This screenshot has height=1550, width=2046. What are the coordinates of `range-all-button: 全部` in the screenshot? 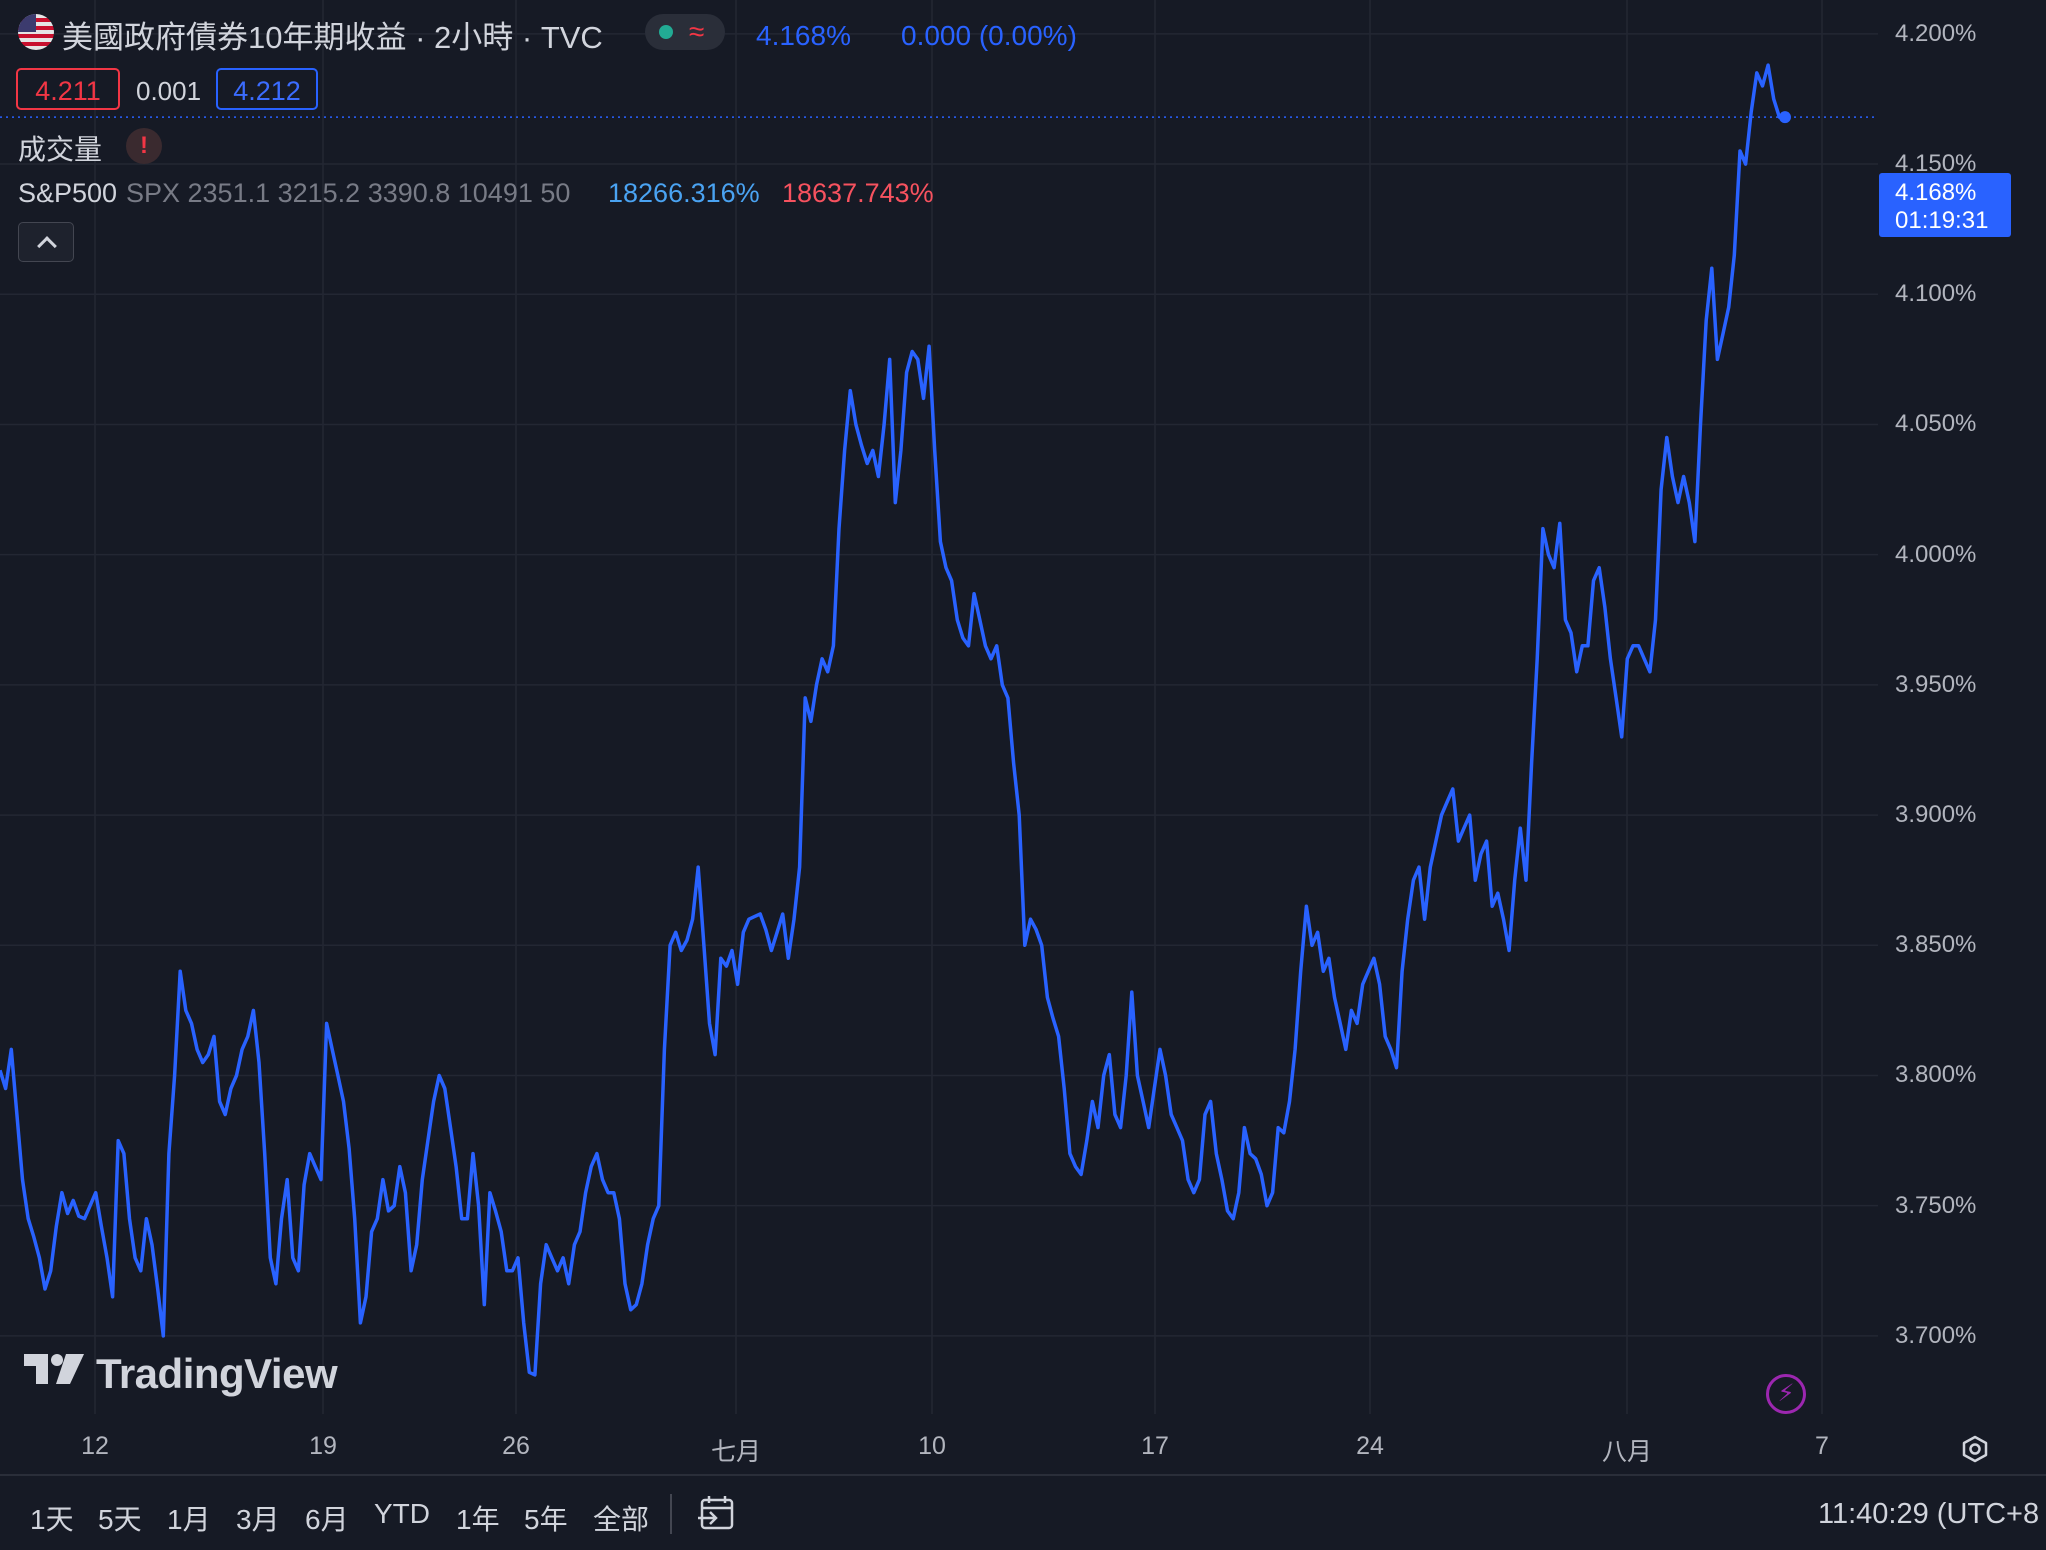 It's located at (621, 1519).